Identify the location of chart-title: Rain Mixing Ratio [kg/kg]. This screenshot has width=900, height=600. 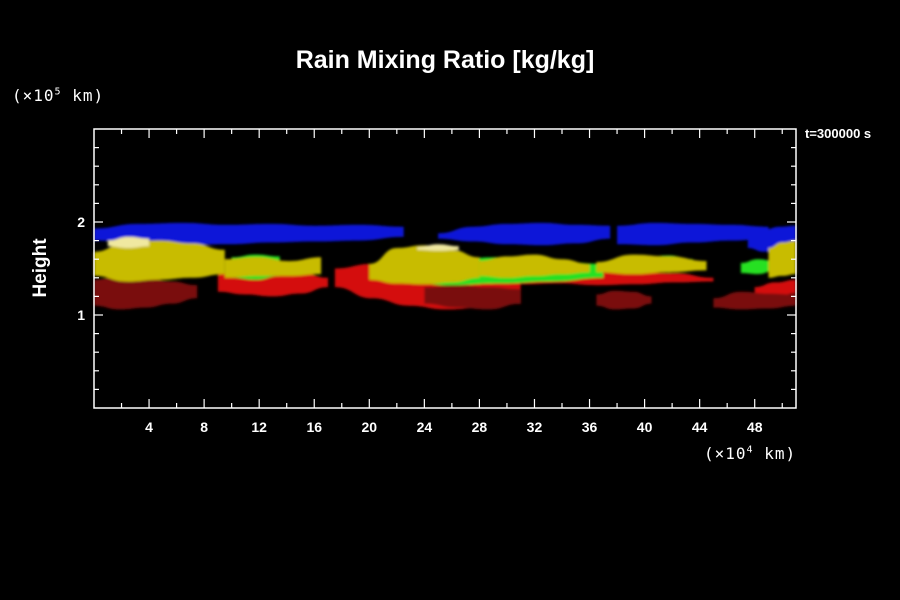
(445, 60).